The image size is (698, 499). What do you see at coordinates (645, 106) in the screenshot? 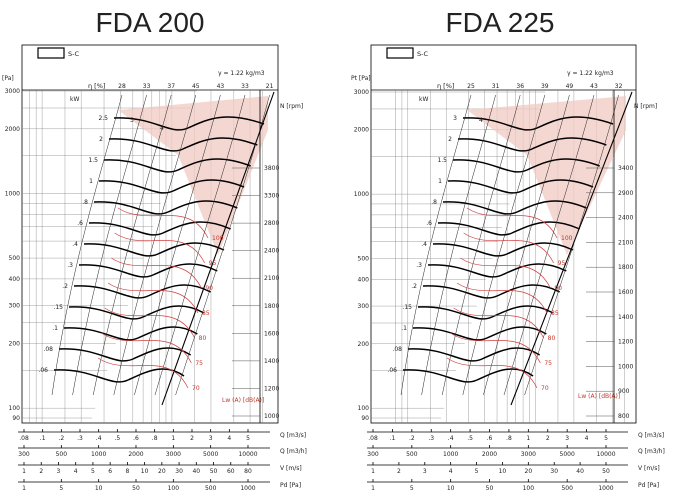
I see `rpm-label: N [rpm]` at bounding box center [645, 106].